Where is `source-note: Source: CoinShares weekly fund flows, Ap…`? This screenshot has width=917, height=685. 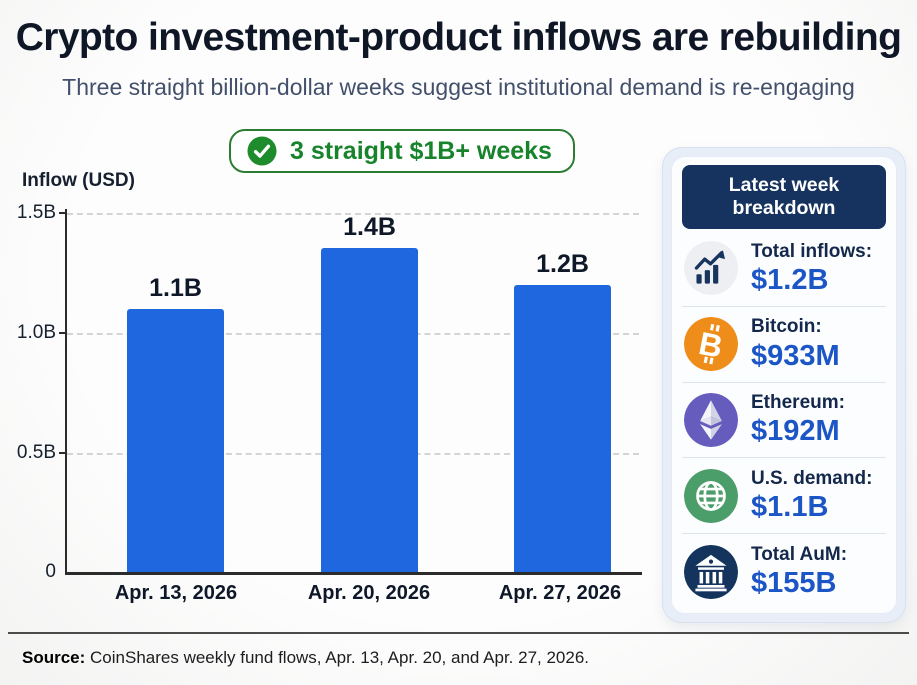
source-note: Source: CoinShares weekly fund flows, Ap… is located at coordinates (305, 658).